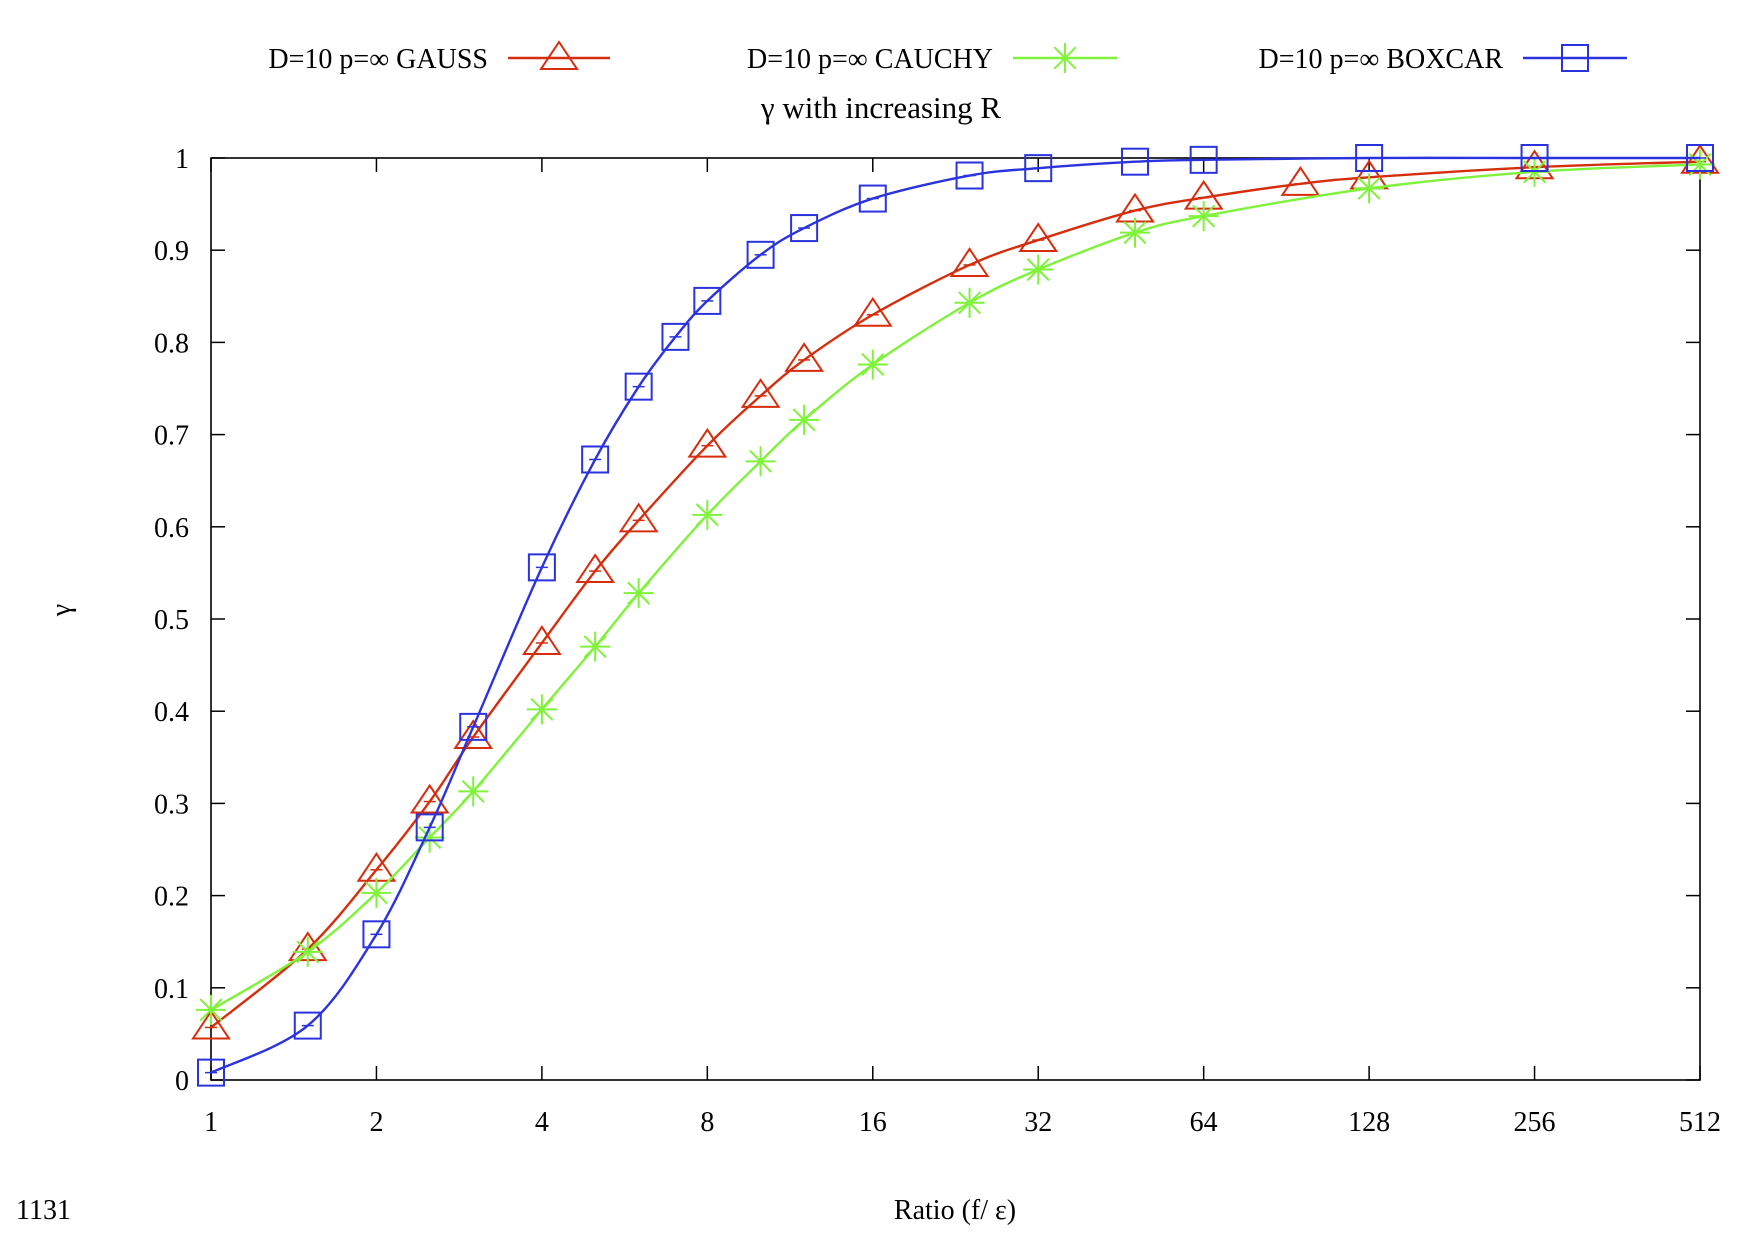  I want to click on y-tick-label: 0.9, so click(171, 251).